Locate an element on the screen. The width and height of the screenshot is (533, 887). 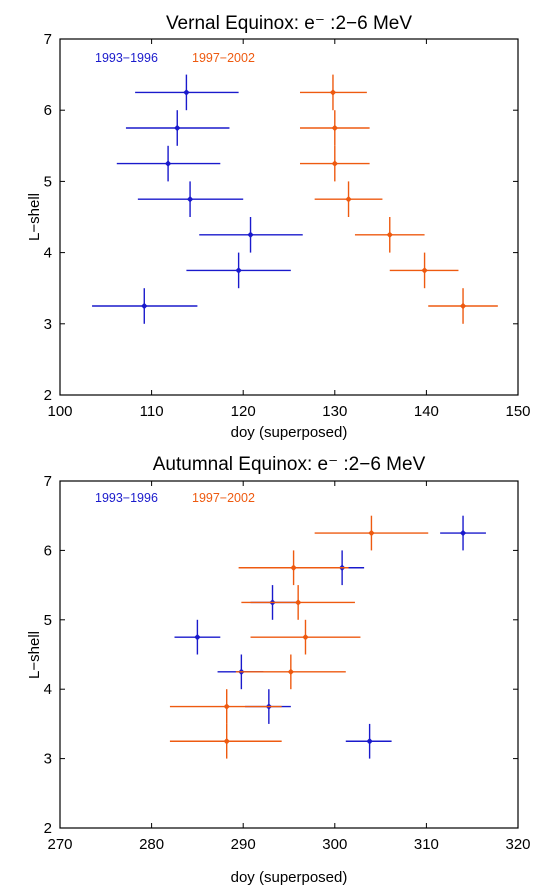
x-tick-label: 320 is located at coordinates (517, 844).